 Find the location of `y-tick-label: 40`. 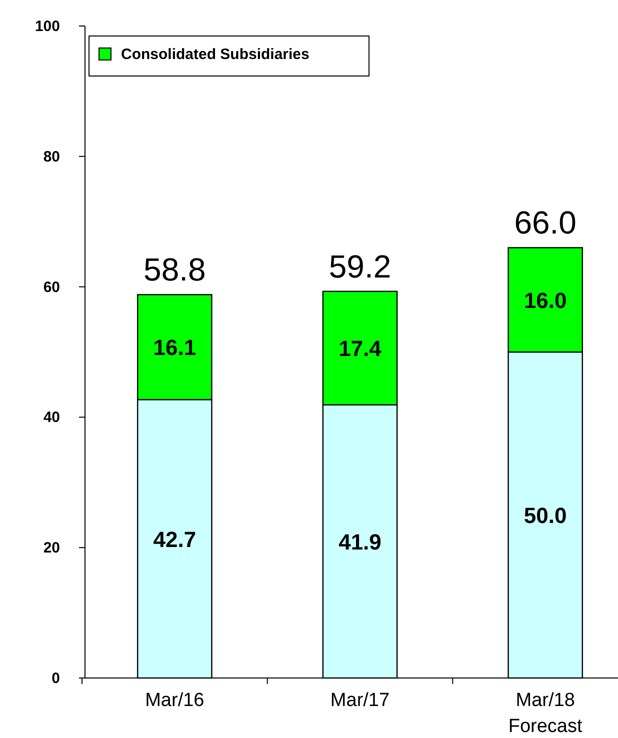

y-tick-label: 40 is located at coordinates (51, 417).